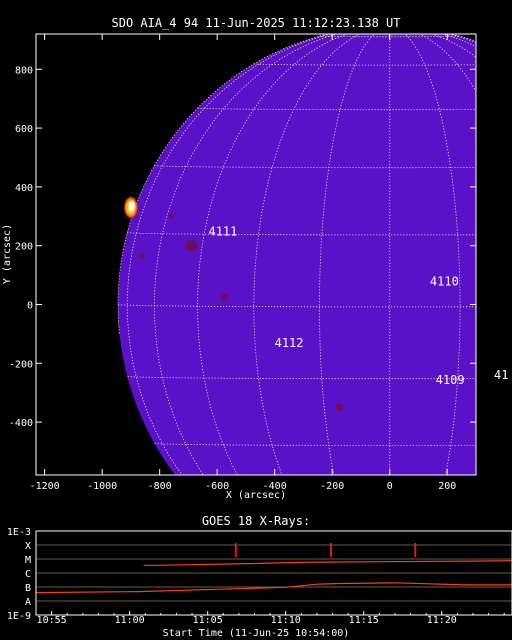 This screenshot has width=512, height=640. What do you see at coordinates (256, 495) in the screenshot?
I see `x-axis-label: X (arcsec)` at bounding box center [256, 495].